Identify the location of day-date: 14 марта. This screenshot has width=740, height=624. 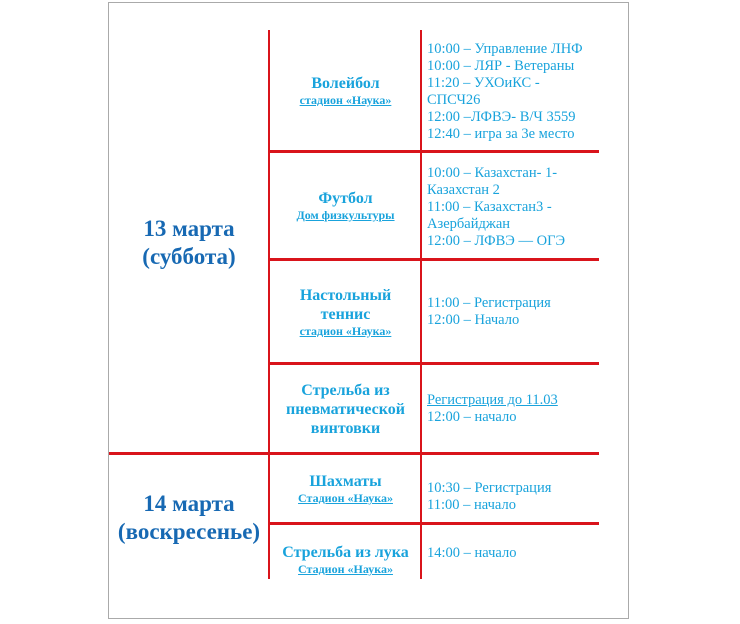
(189, 503).